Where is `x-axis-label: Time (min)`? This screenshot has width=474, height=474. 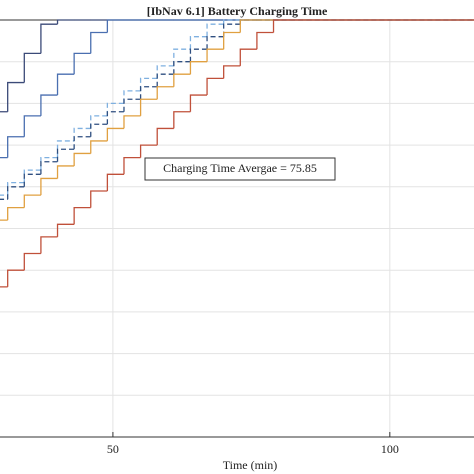
x-axis-label: Time (min) is located at coordinates (250, 465).